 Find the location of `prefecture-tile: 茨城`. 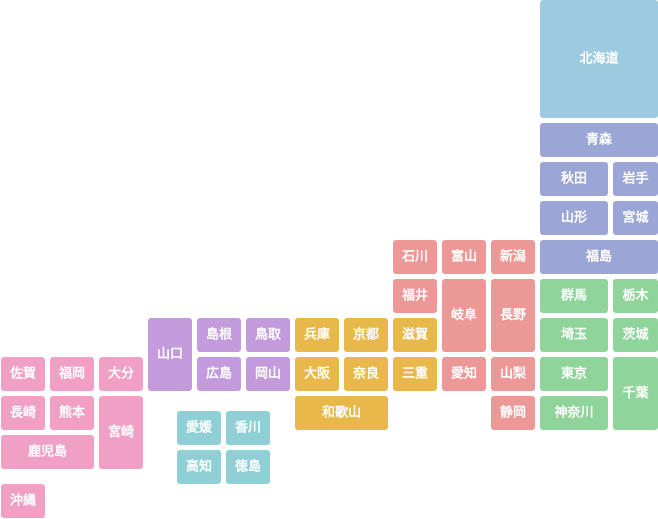

prefecture-tile: 茨城 is located at coordinates (635, 335).